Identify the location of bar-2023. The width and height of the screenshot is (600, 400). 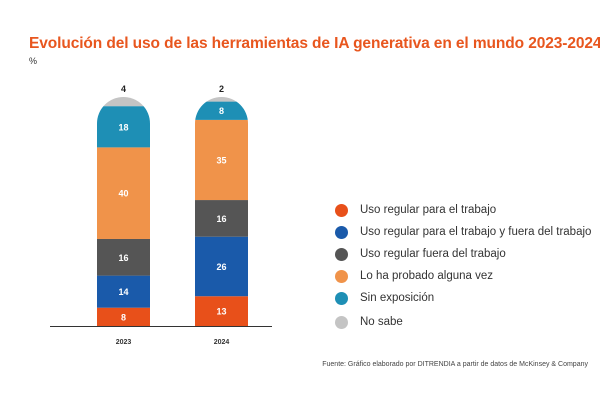
(123, 211).